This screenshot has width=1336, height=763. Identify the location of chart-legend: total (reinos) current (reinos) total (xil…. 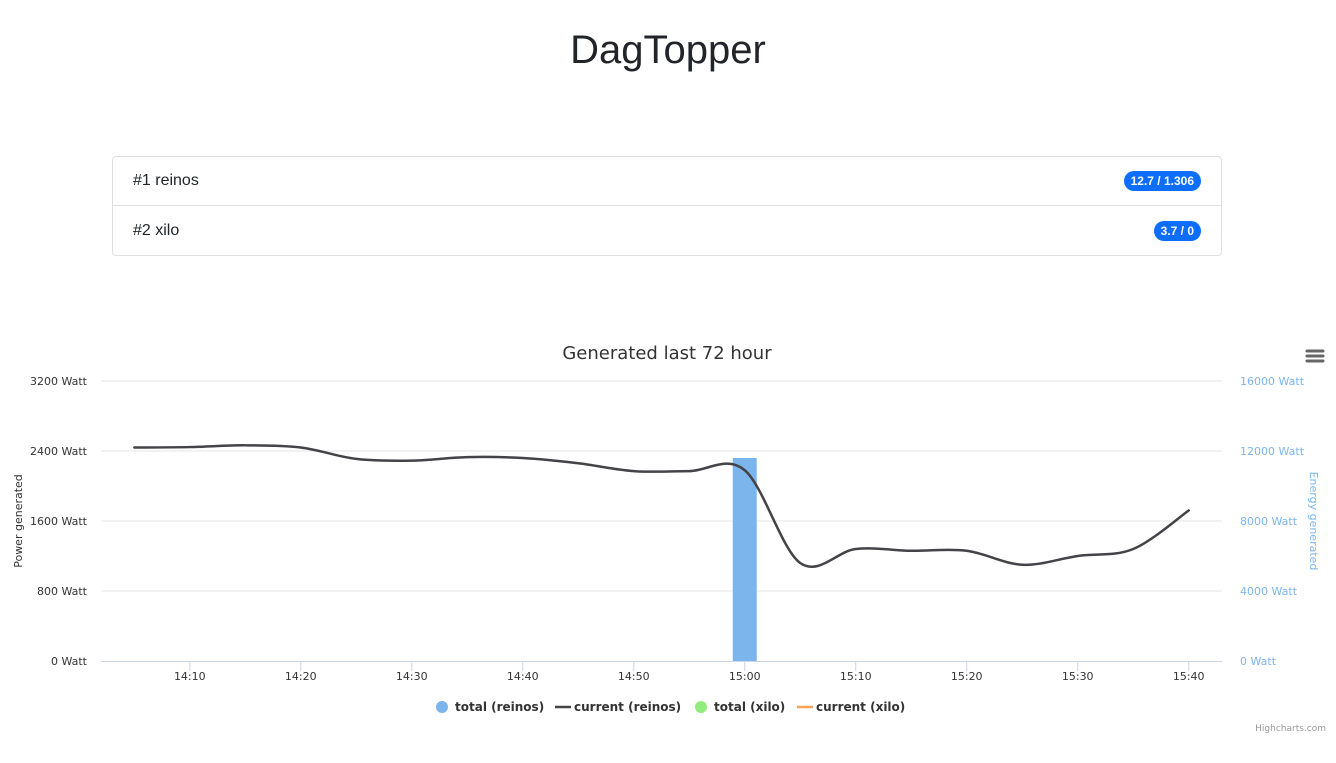
(670, 707).